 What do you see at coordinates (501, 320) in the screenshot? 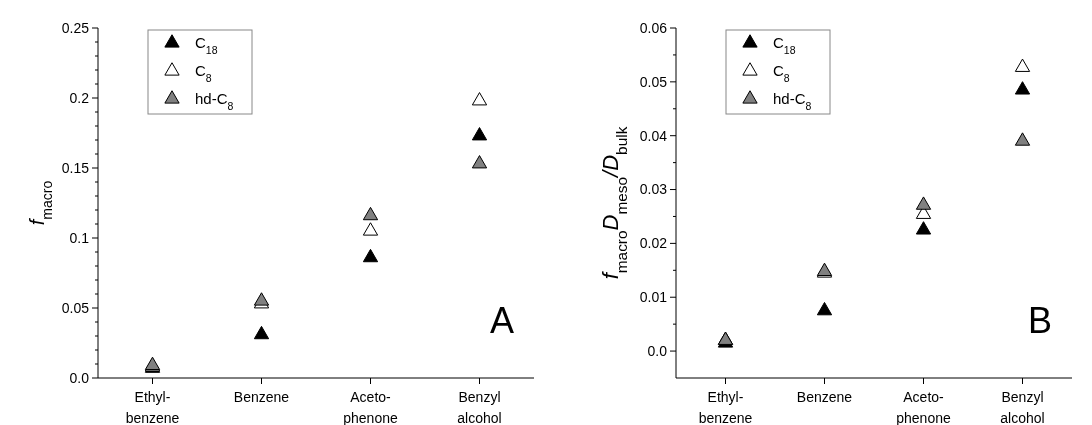
I see `annotation: A` at bounding box center [501, 320].